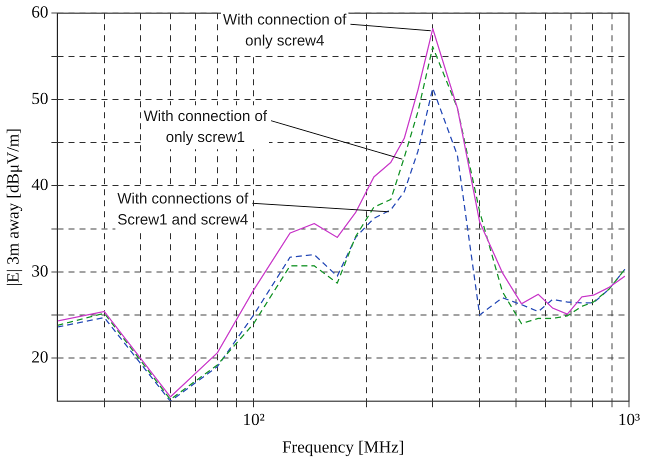 The height and width of the screenshot is (462, 645). I want to click on y-tick-label: 20, so click(39, 357).